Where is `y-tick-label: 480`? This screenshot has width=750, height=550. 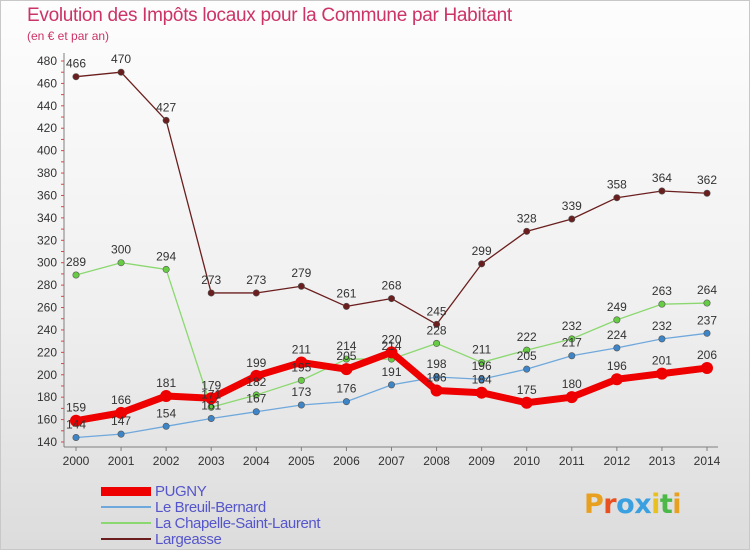
y-tick-label: 480 is located at coordinates (47, 61).